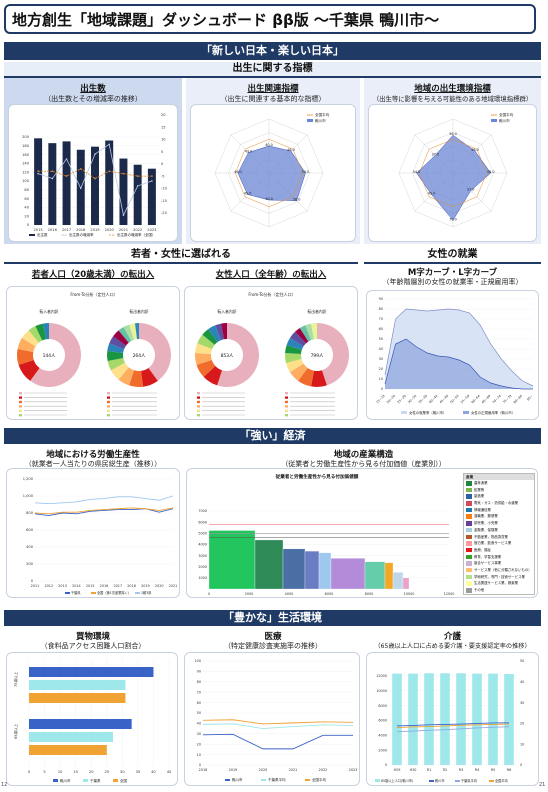 This screenshot has height=792, width=548. Describe the element at coordinates (465, 399) in the screenshot. I see `mcurve-xtick: 55~59` at that location.